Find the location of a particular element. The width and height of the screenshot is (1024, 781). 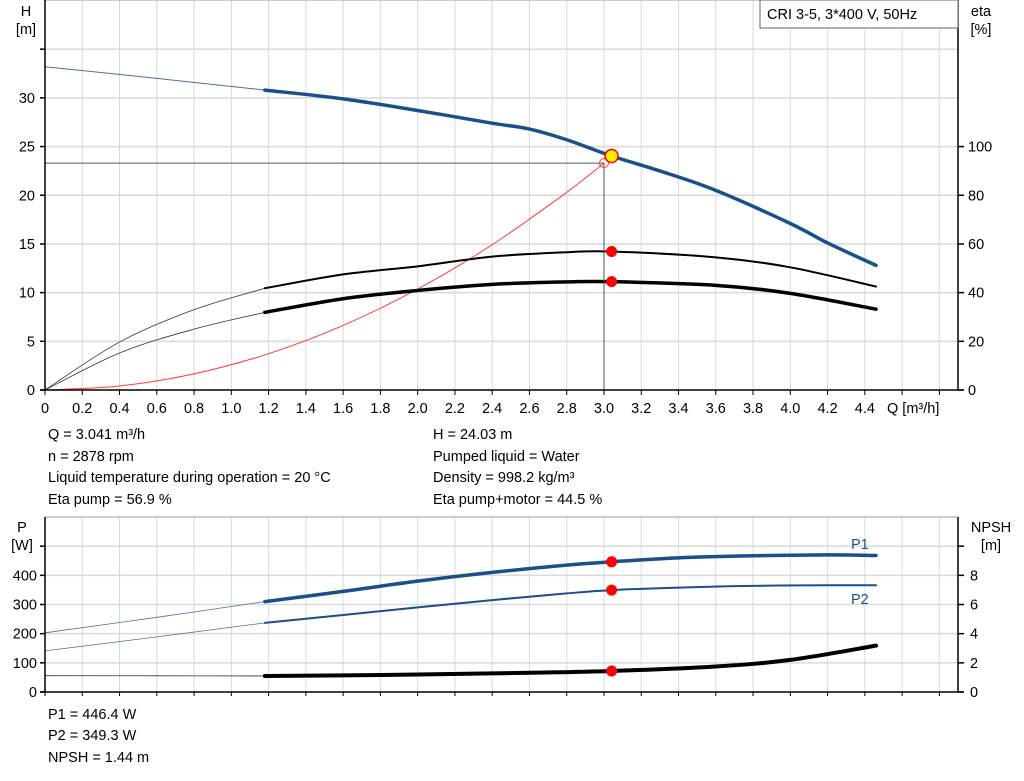

y-tick-label-left: 5 is located at coordinates (31, 342).